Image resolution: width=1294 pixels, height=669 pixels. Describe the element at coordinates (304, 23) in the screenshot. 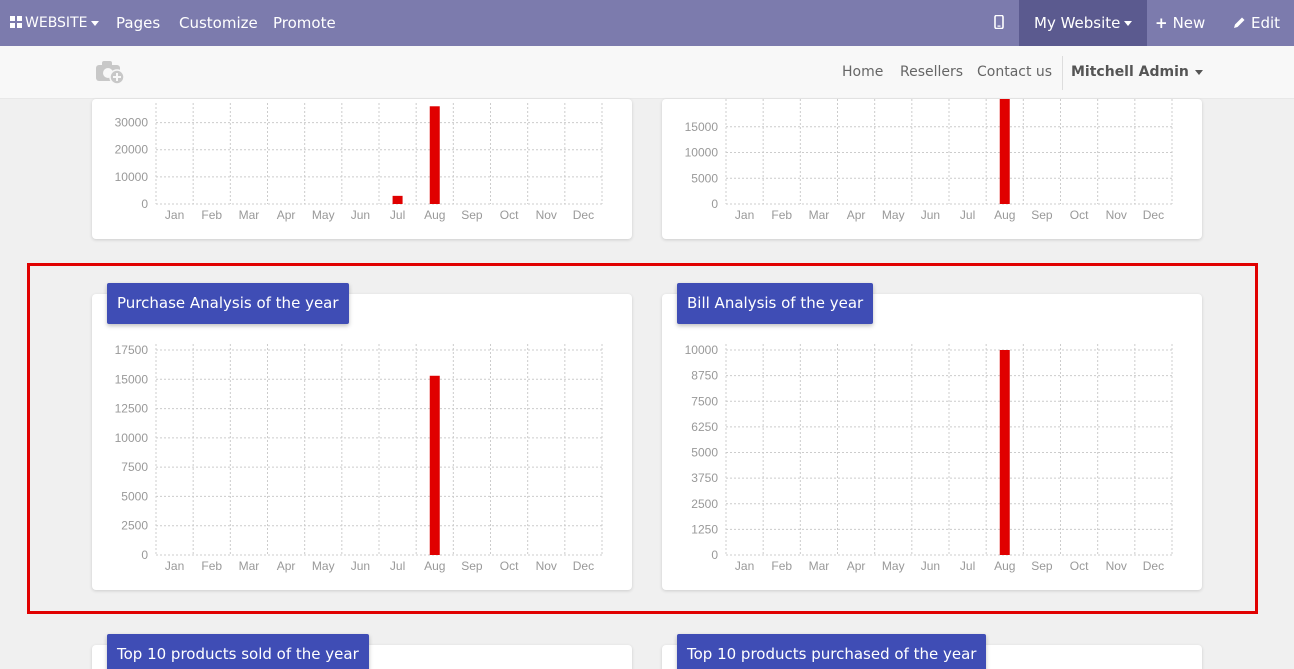

I see `promote-menu: Promote` at that location.